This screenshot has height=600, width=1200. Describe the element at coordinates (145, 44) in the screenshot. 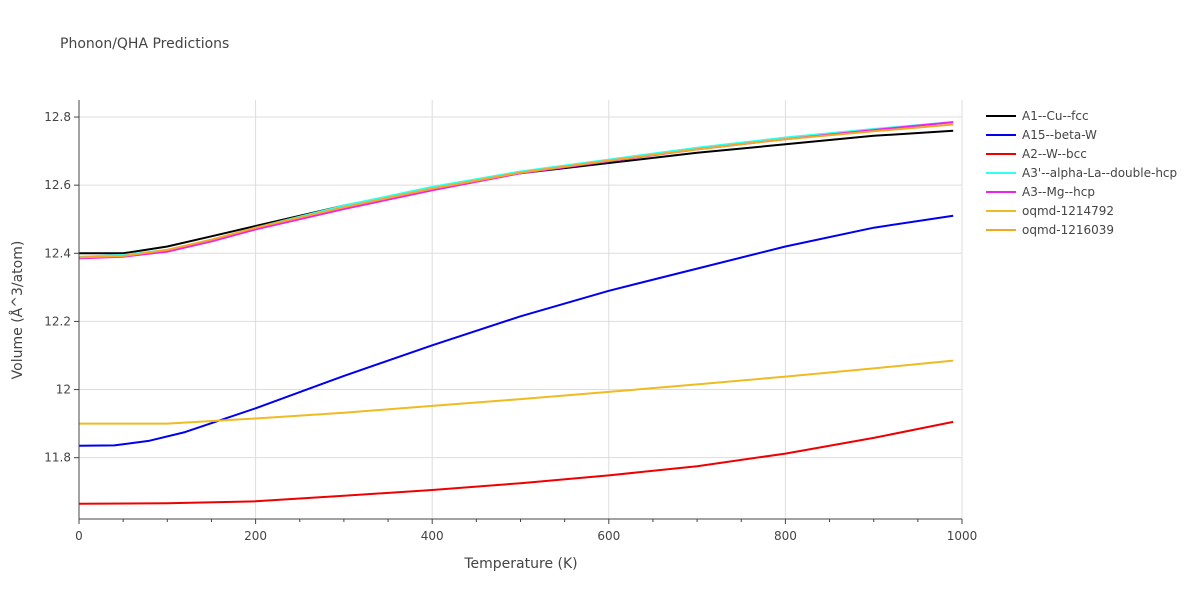

I see `chart-title: Phonon/QHA Predictions` at that location.